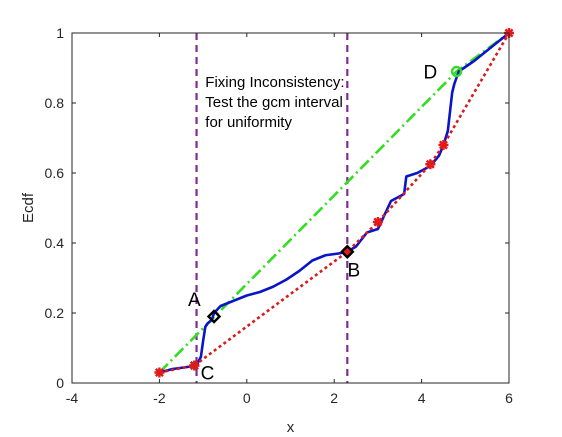 Image resolution: width=562 pixels, height=437 pixels. Describe the element at coordinates (291, 427) in the screenshot. I see `x-axis-label: x` at that location.